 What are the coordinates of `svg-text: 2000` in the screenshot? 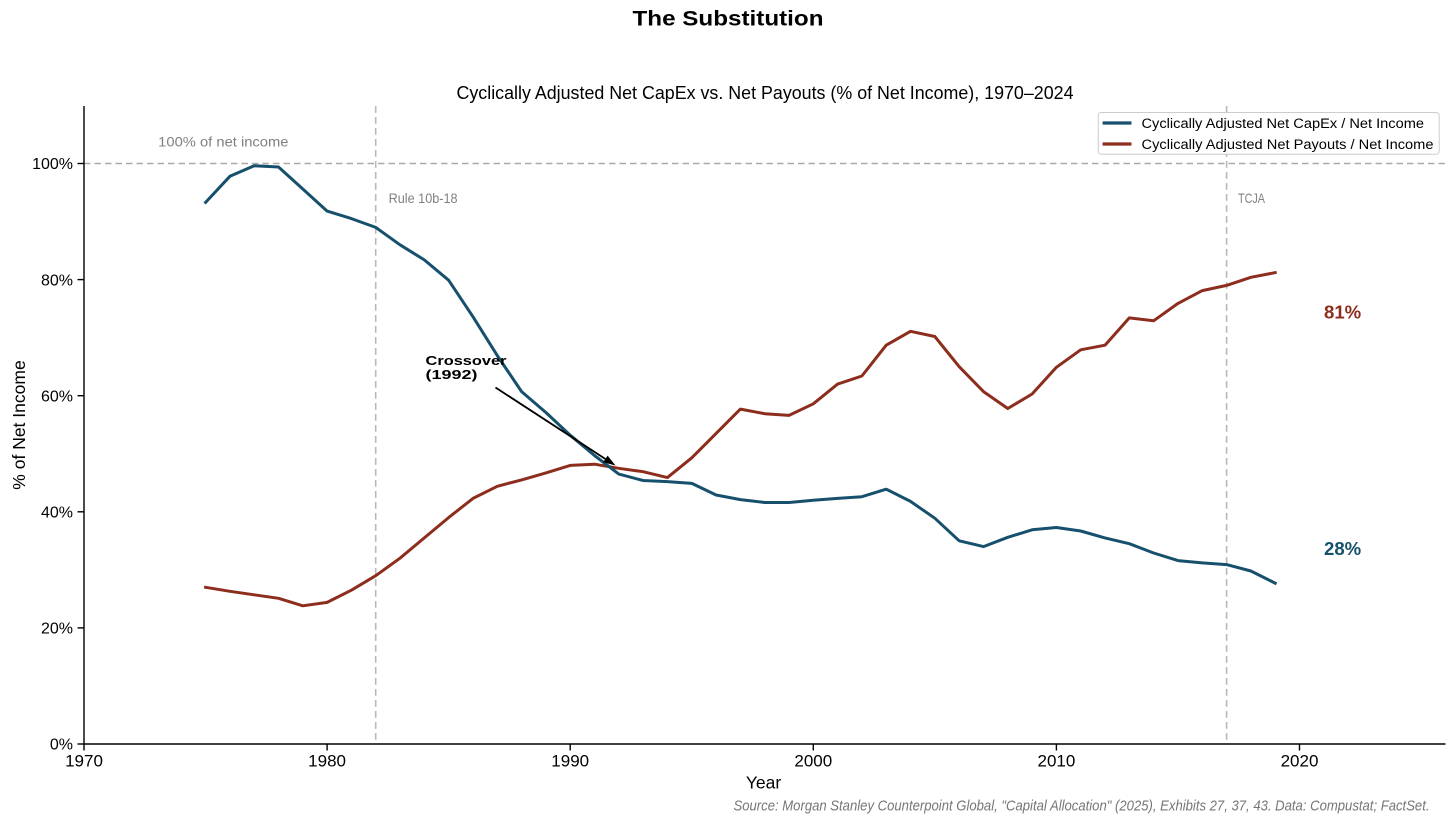 It's located at (813, 761).